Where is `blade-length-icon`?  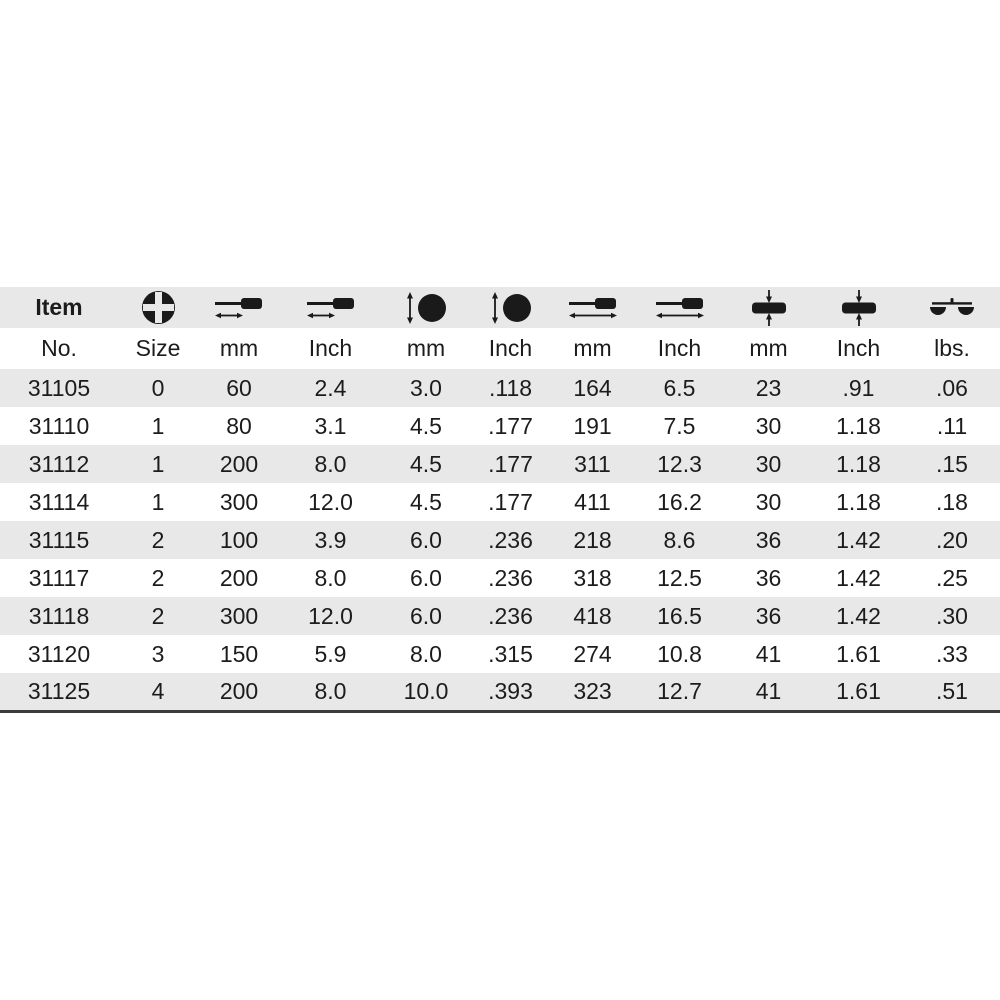
blade-length-icon is located at coordinates (239, 307).